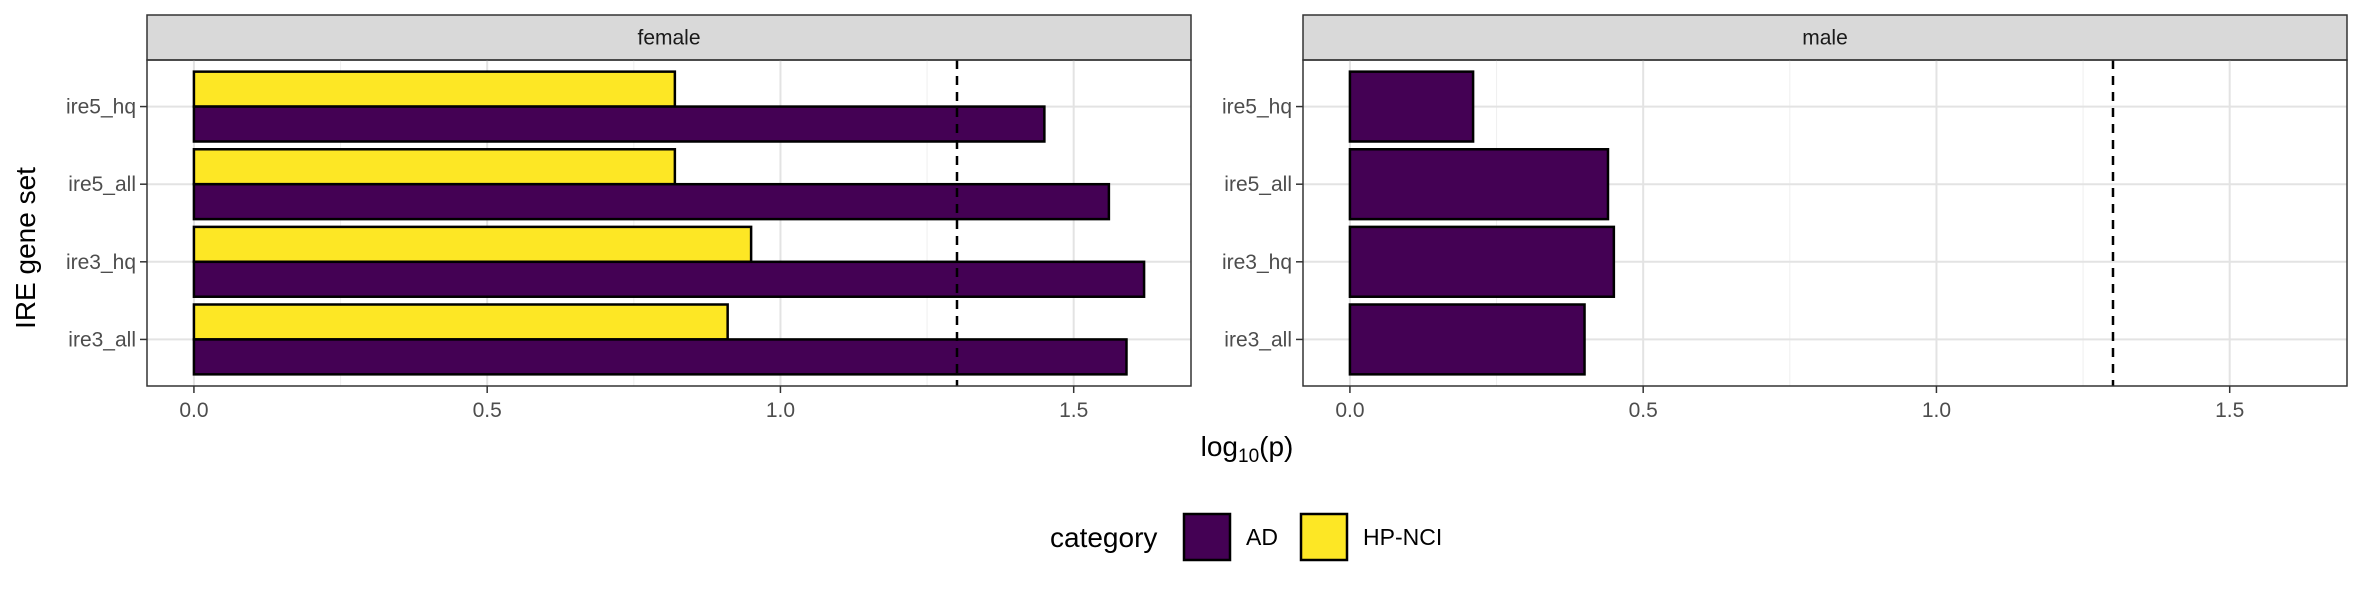 This screenshot has height=590, width=2362. Describe the element at coordinates (460, 322) in the screenshot. I see `bar-hp-nci-ire3_all` at that location.